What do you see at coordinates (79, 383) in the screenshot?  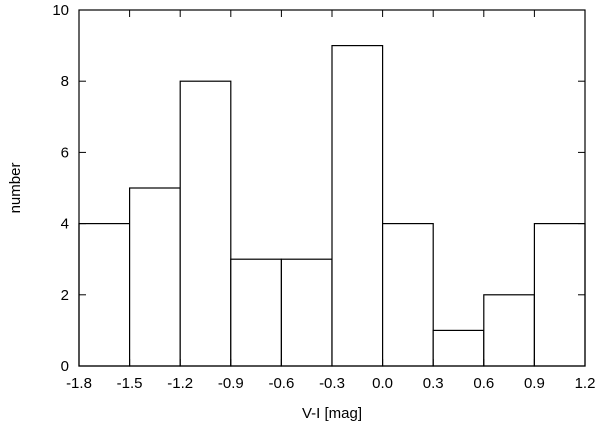 I see `x-tick-label: -1.8` at bounding box center [79, 383].